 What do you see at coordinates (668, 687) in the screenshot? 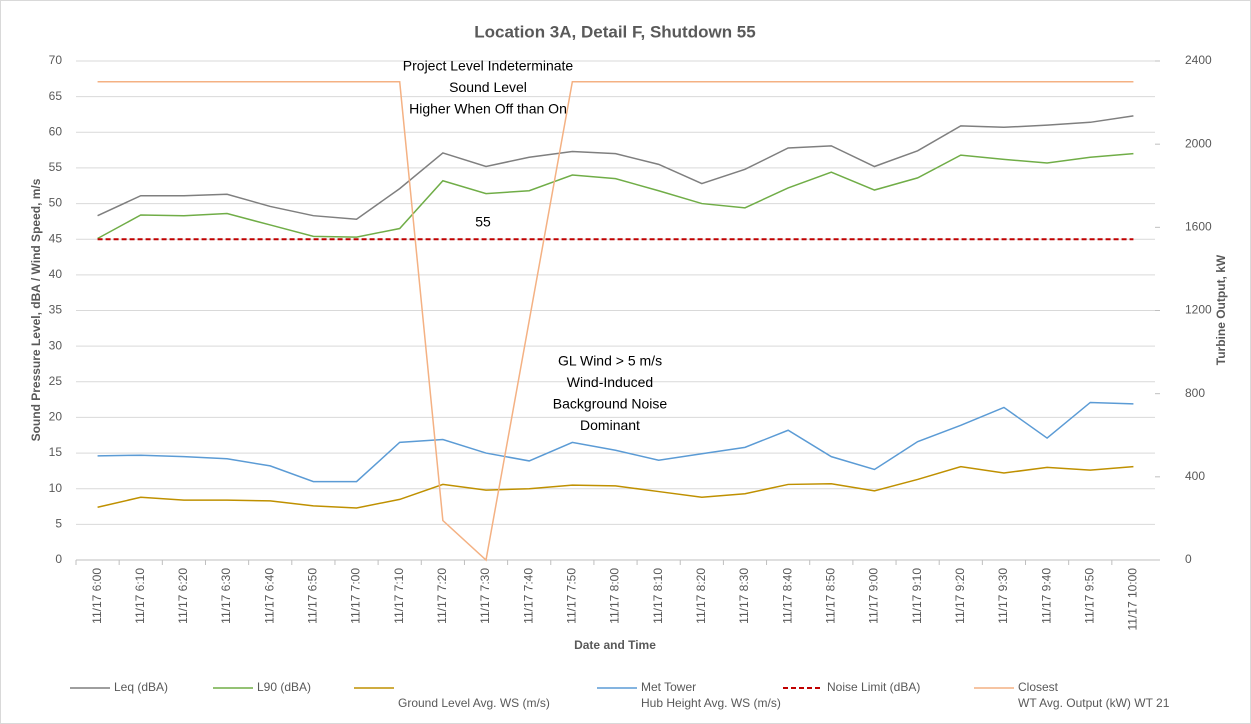
I see `legend-label: Met Tower` at bounding box center [668, 687].